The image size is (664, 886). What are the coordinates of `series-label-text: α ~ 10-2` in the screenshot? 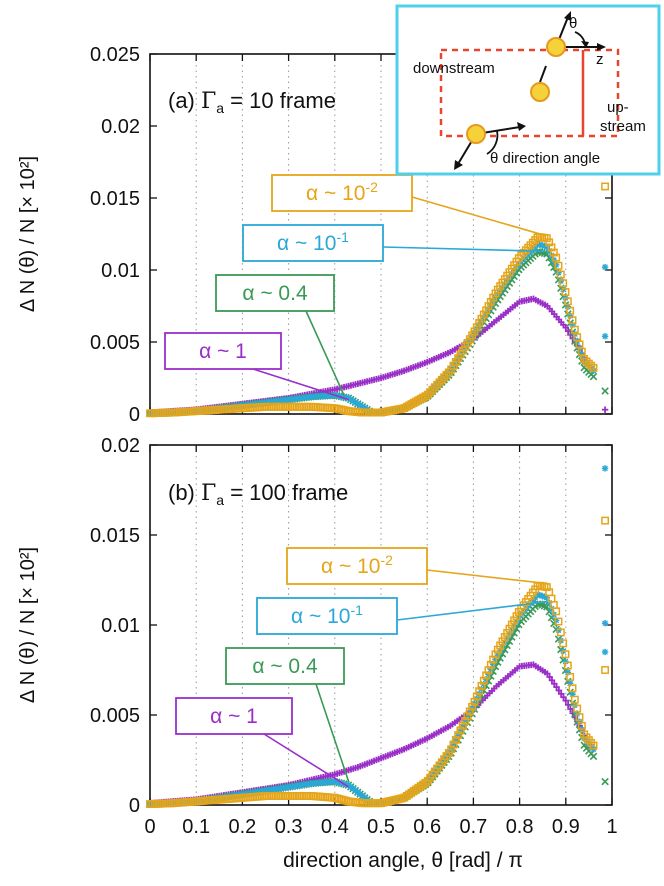 It's located at (357, 565).